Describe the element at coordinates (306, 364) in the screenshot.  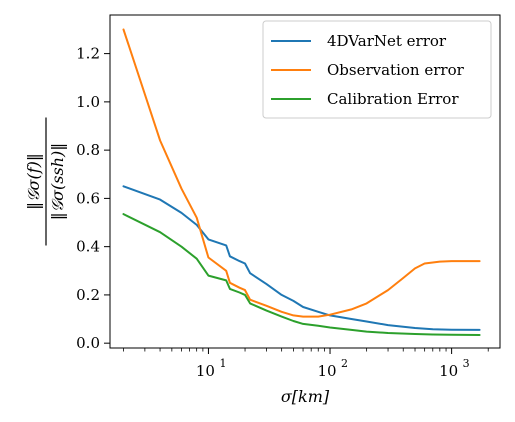
I see `x-axis: 10 1 10 2 10 3` at that location.